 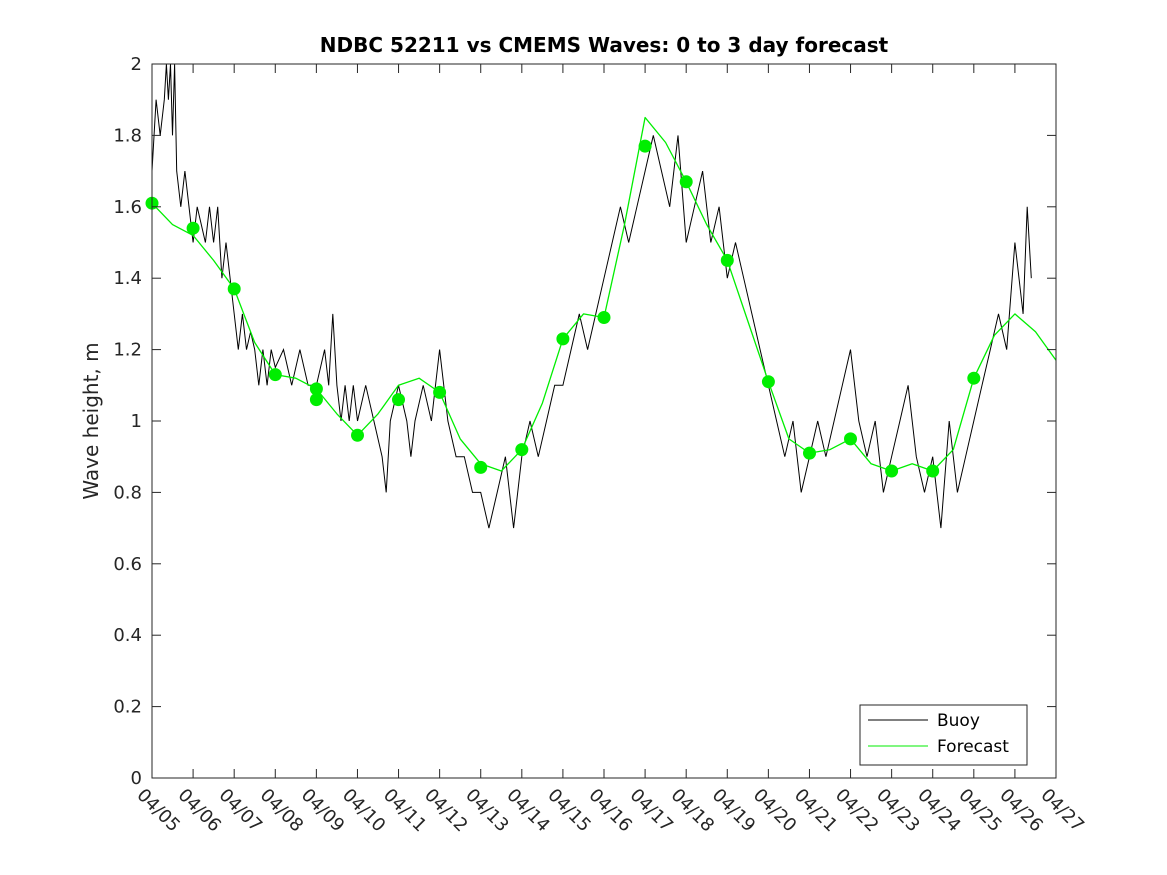 I want to click on y-tick-label: 1.2, so click(x=127, y=350).